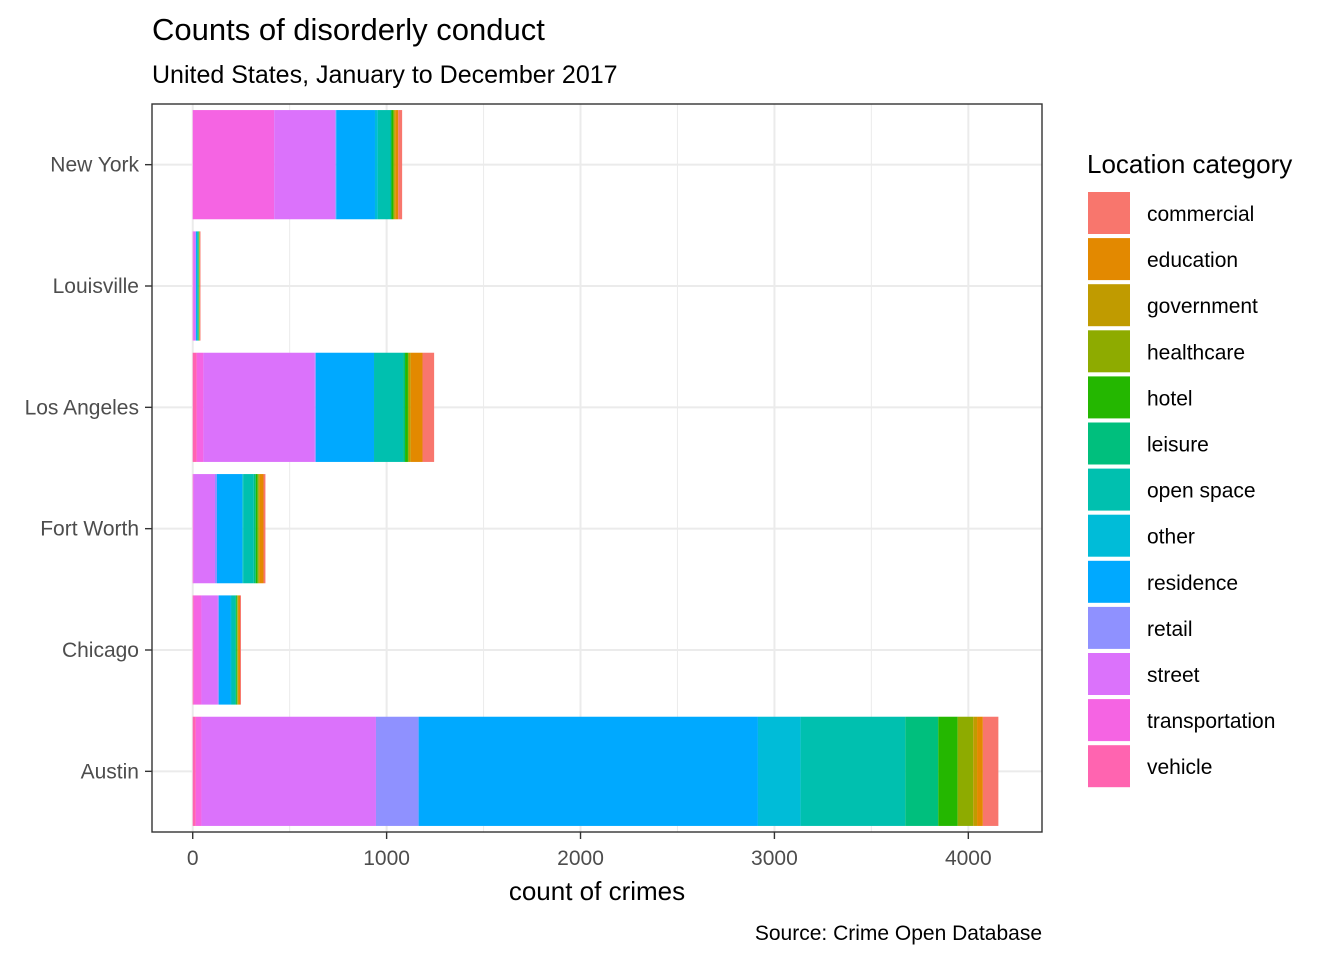 The image size is (1344, 960). I want to click on legend-item: street, so click(1144, 674).